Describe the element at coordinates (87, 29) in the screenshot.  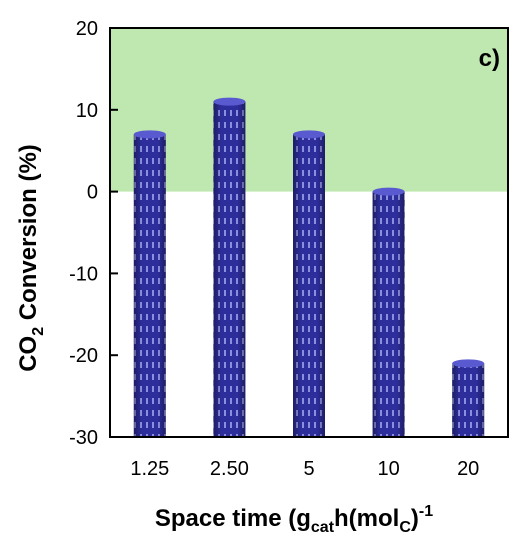
I see `y-tick-label: 20` at that location.